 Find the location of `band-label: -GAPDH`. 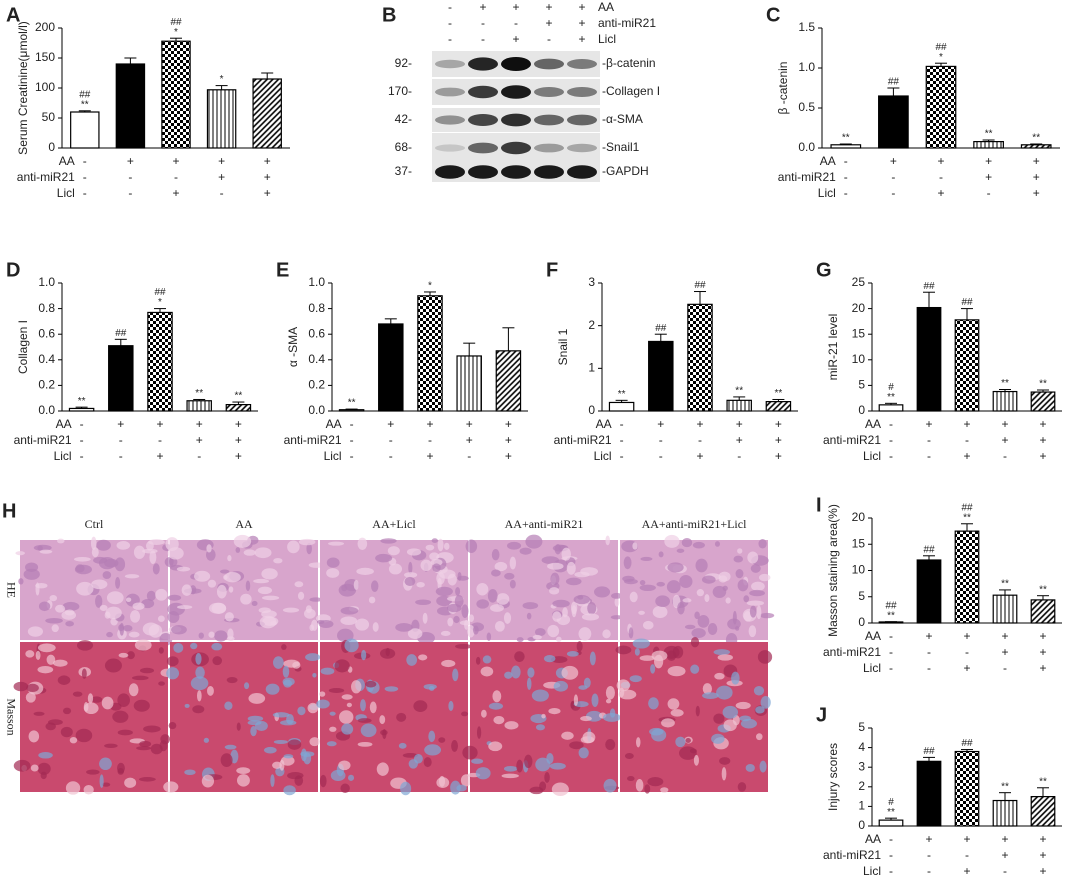

band-label: -GAPDH is located at coordinates (625, 171).